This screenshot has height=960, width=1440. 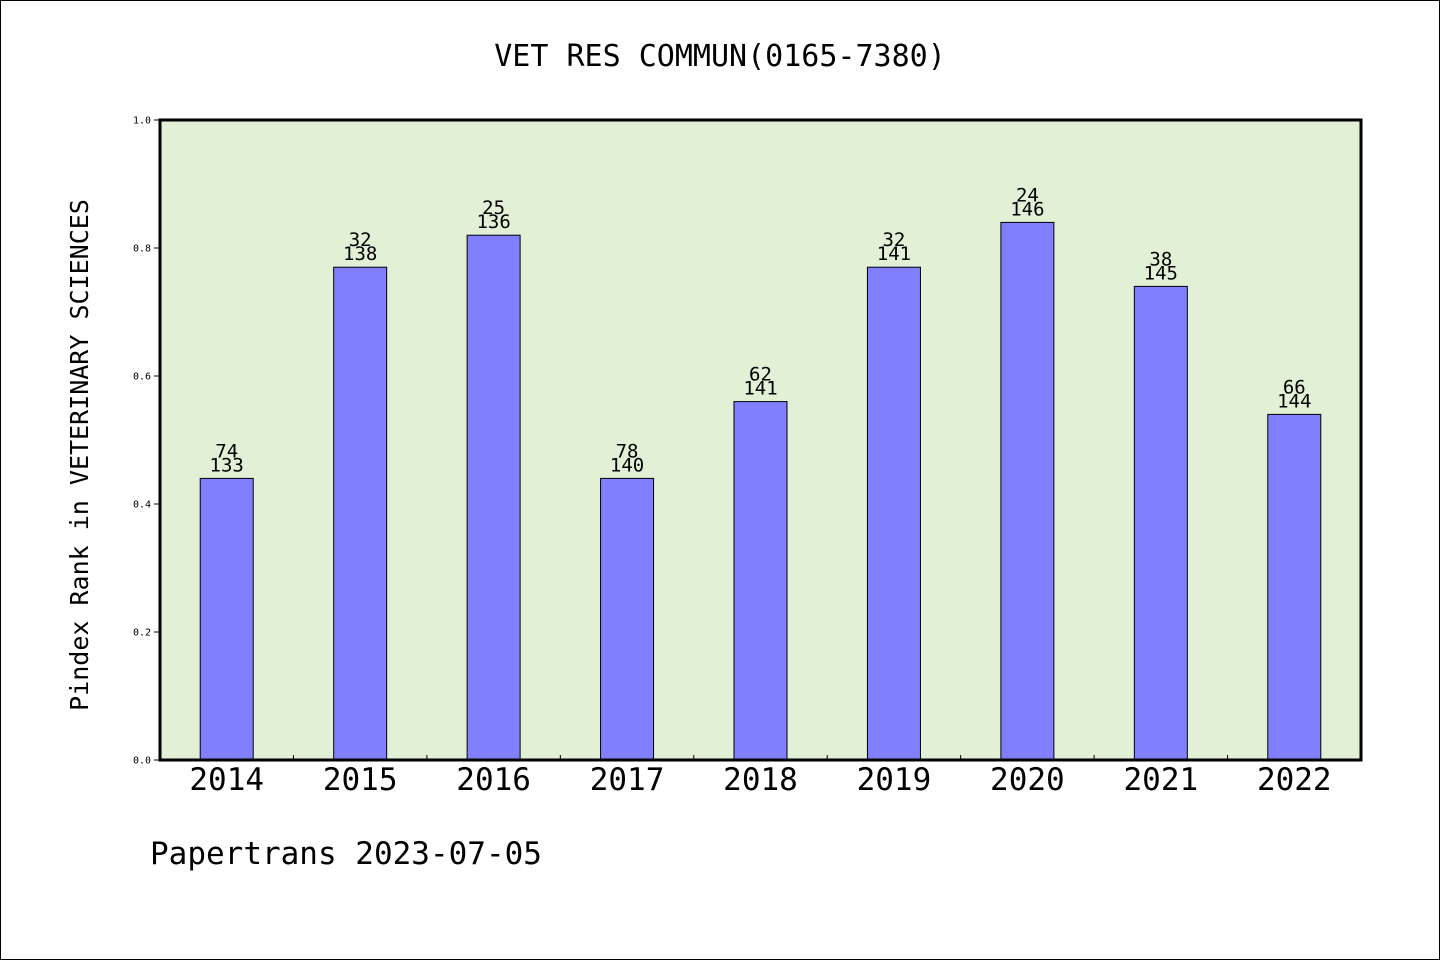 What do you see at coordinates (142, 761) in the screenshot?
I see `y-tick-label: 0.0` at bounding box center [142, 761].